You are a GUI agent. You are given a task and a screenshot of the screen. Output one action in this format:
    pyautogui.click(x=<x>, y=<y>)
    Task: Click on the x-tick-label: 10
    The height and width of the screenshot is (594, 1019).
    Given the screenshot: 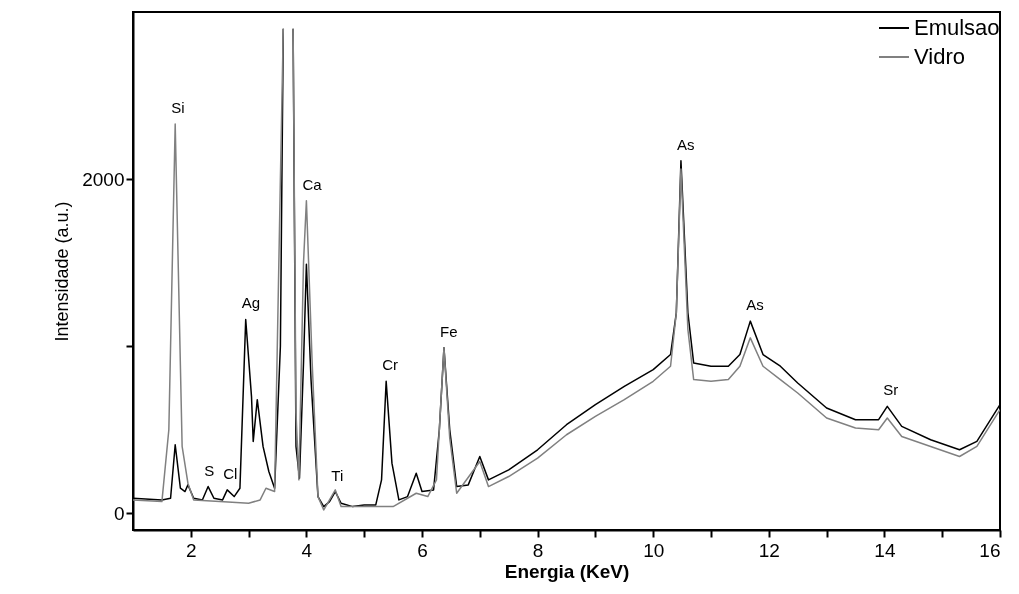 What is the action you would take?
    pyautogui.click(x=654, y=550)
    